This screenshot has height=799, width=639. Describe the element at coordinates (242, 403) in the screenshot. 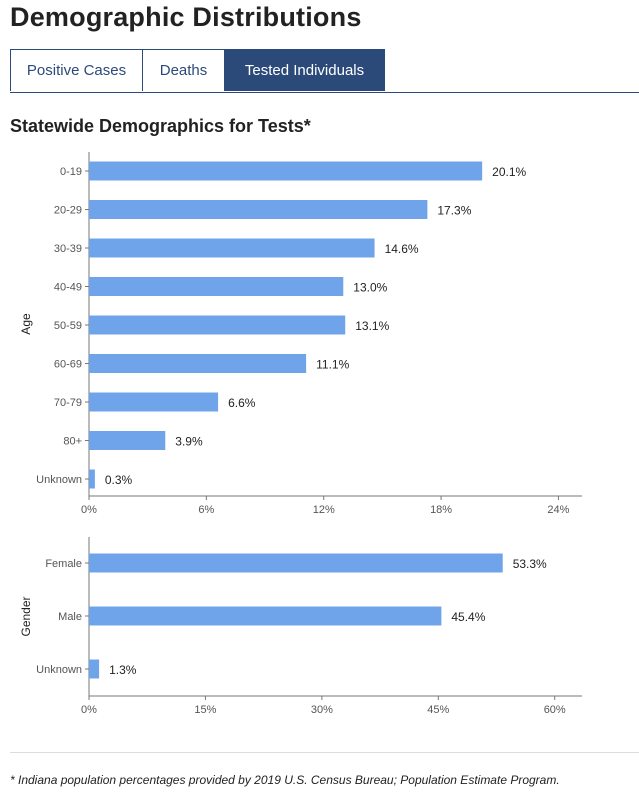

I see `data-label-70-79: 6.6%` at that location.